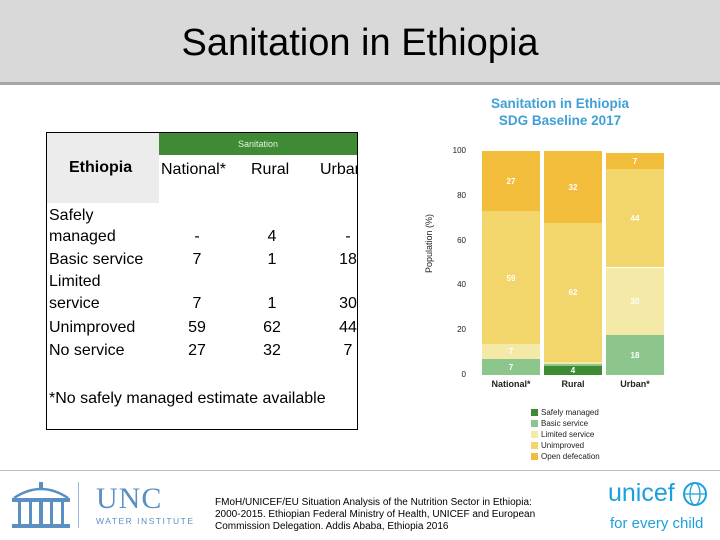  I want to click on legend-item: Limited service, so click(562, 434).